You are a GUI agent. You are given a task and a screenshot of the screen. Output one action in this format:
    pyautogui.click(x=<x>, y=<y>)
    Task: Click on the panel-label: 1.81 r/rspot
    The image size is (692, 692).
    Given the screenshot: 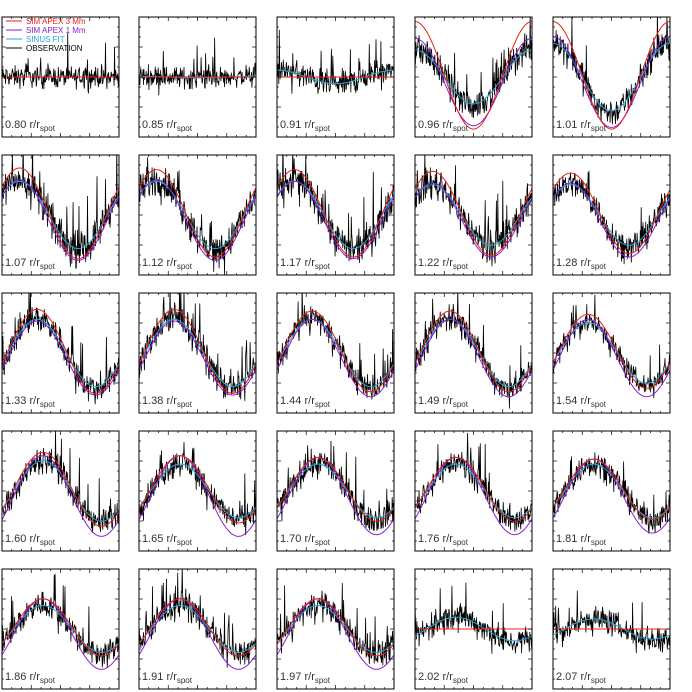 What is the action you would take?
    pyautogui.click(x=581, y=540)
    